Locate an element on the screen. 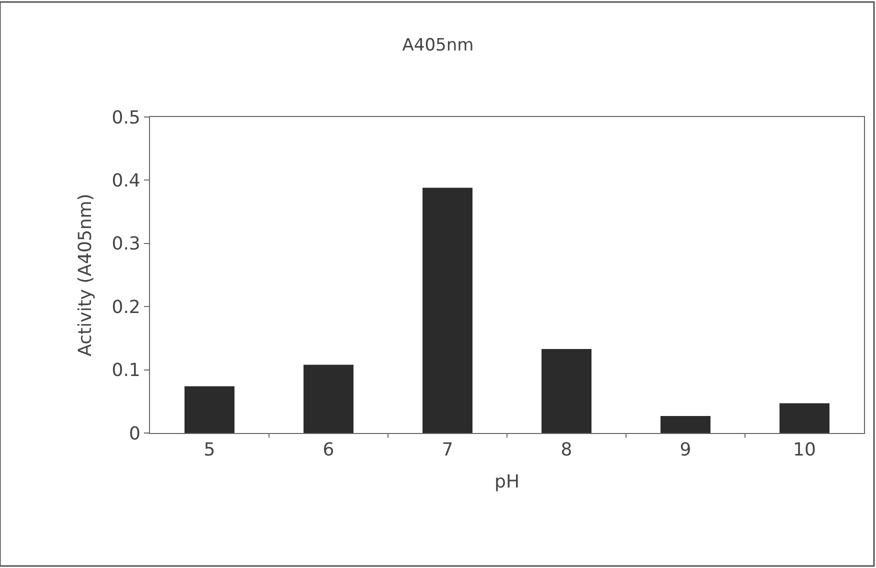 The height and width of the screenshot is (568, 876). y-tick-label: 0.1 is located at coordinates (126, 371).